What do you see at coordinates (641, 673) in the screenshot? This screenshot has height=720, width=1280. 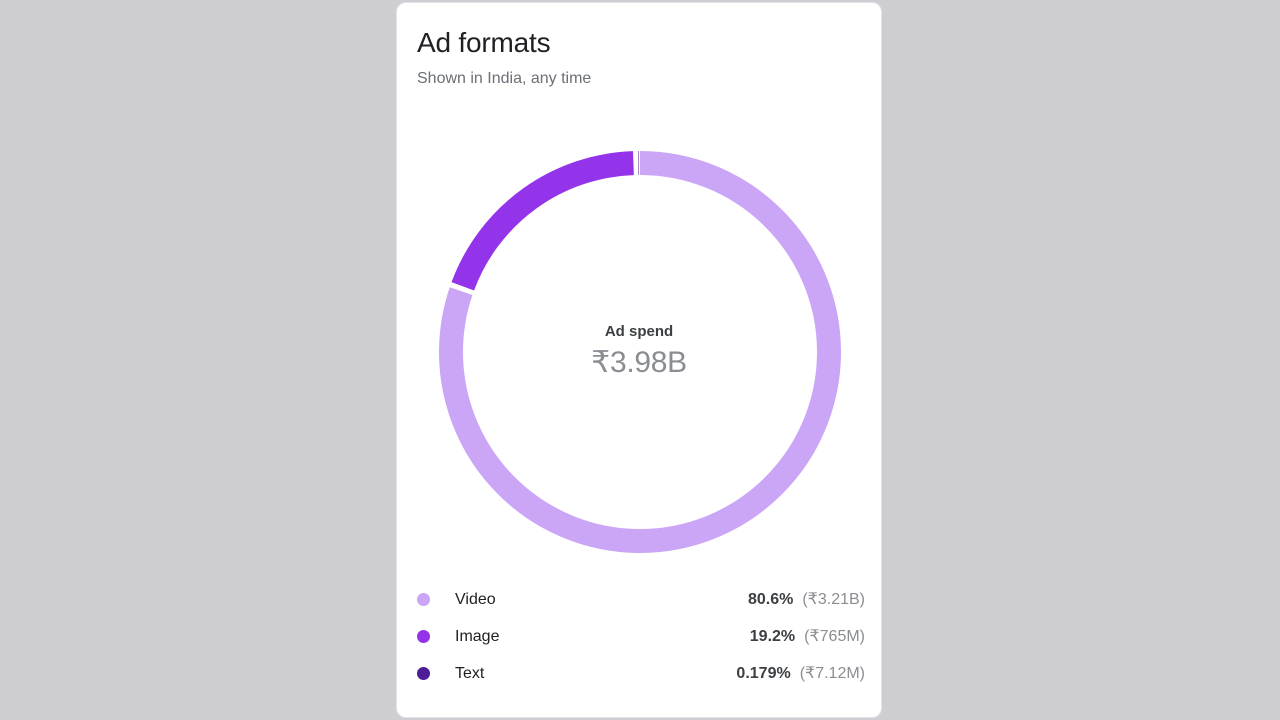 I see `legend-row-text: Text 0.179% (₹7.12M)` at bounding box center [641, 673].